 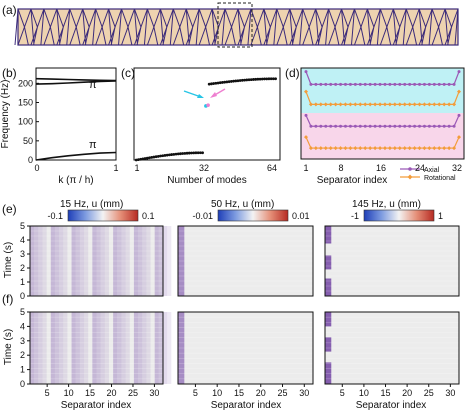 What do you see at coordinates (22, 384) in the screenshot?
I see `y-tick-label: 0` at bounding box center [22, 384].